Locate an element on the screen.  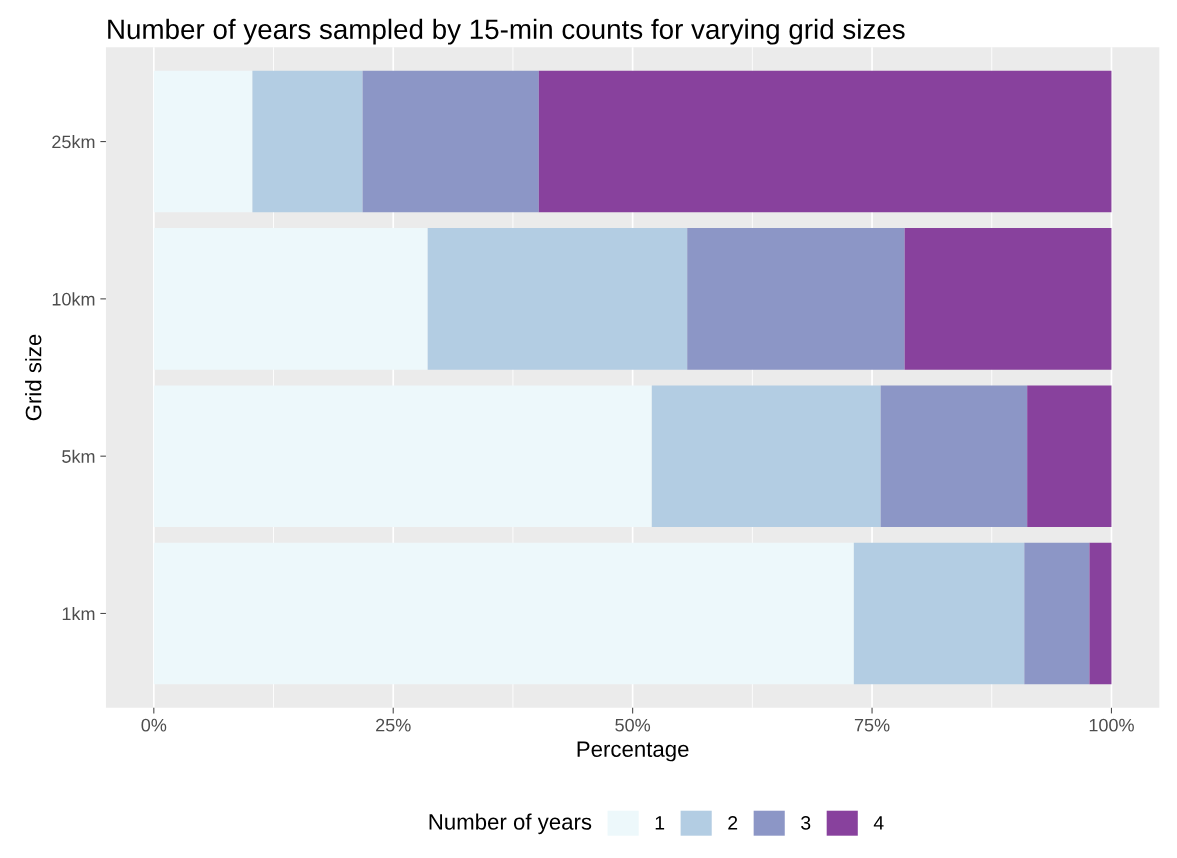
legend-title: Number of years is located at coordinates (510, 824).